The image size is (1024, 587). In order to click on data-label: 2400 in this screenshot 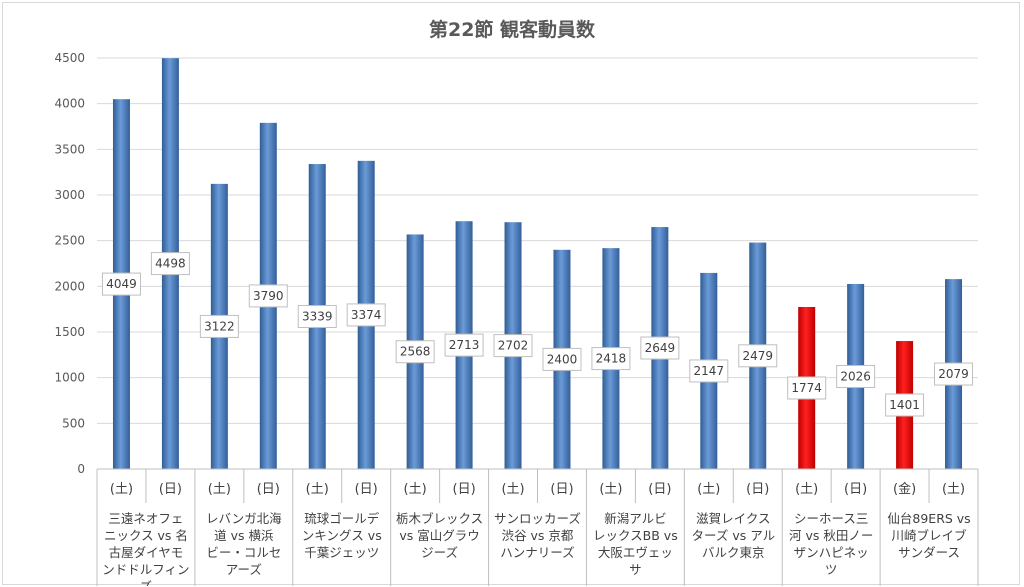, I will do `click(562, 359)`.